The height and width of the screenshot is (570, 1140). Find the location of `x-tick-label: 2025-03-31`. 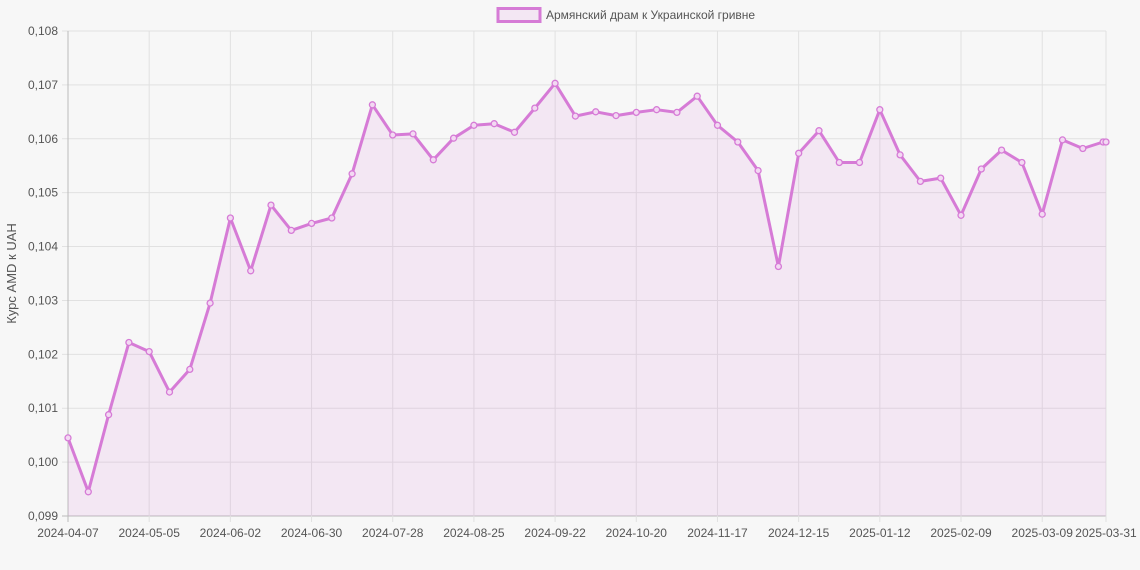

x-tick-label: 2025-03-31 is located at coordinates (1106, 533).